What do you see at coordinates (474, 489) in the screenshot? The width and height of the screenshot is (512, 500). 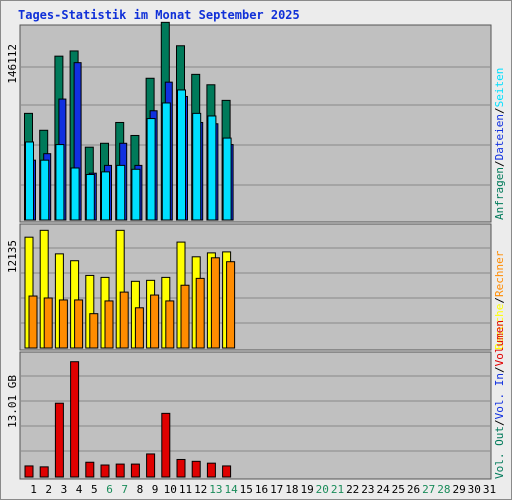 I see `x-tick-label-day-30: 30` at bounding box center [474, 489].